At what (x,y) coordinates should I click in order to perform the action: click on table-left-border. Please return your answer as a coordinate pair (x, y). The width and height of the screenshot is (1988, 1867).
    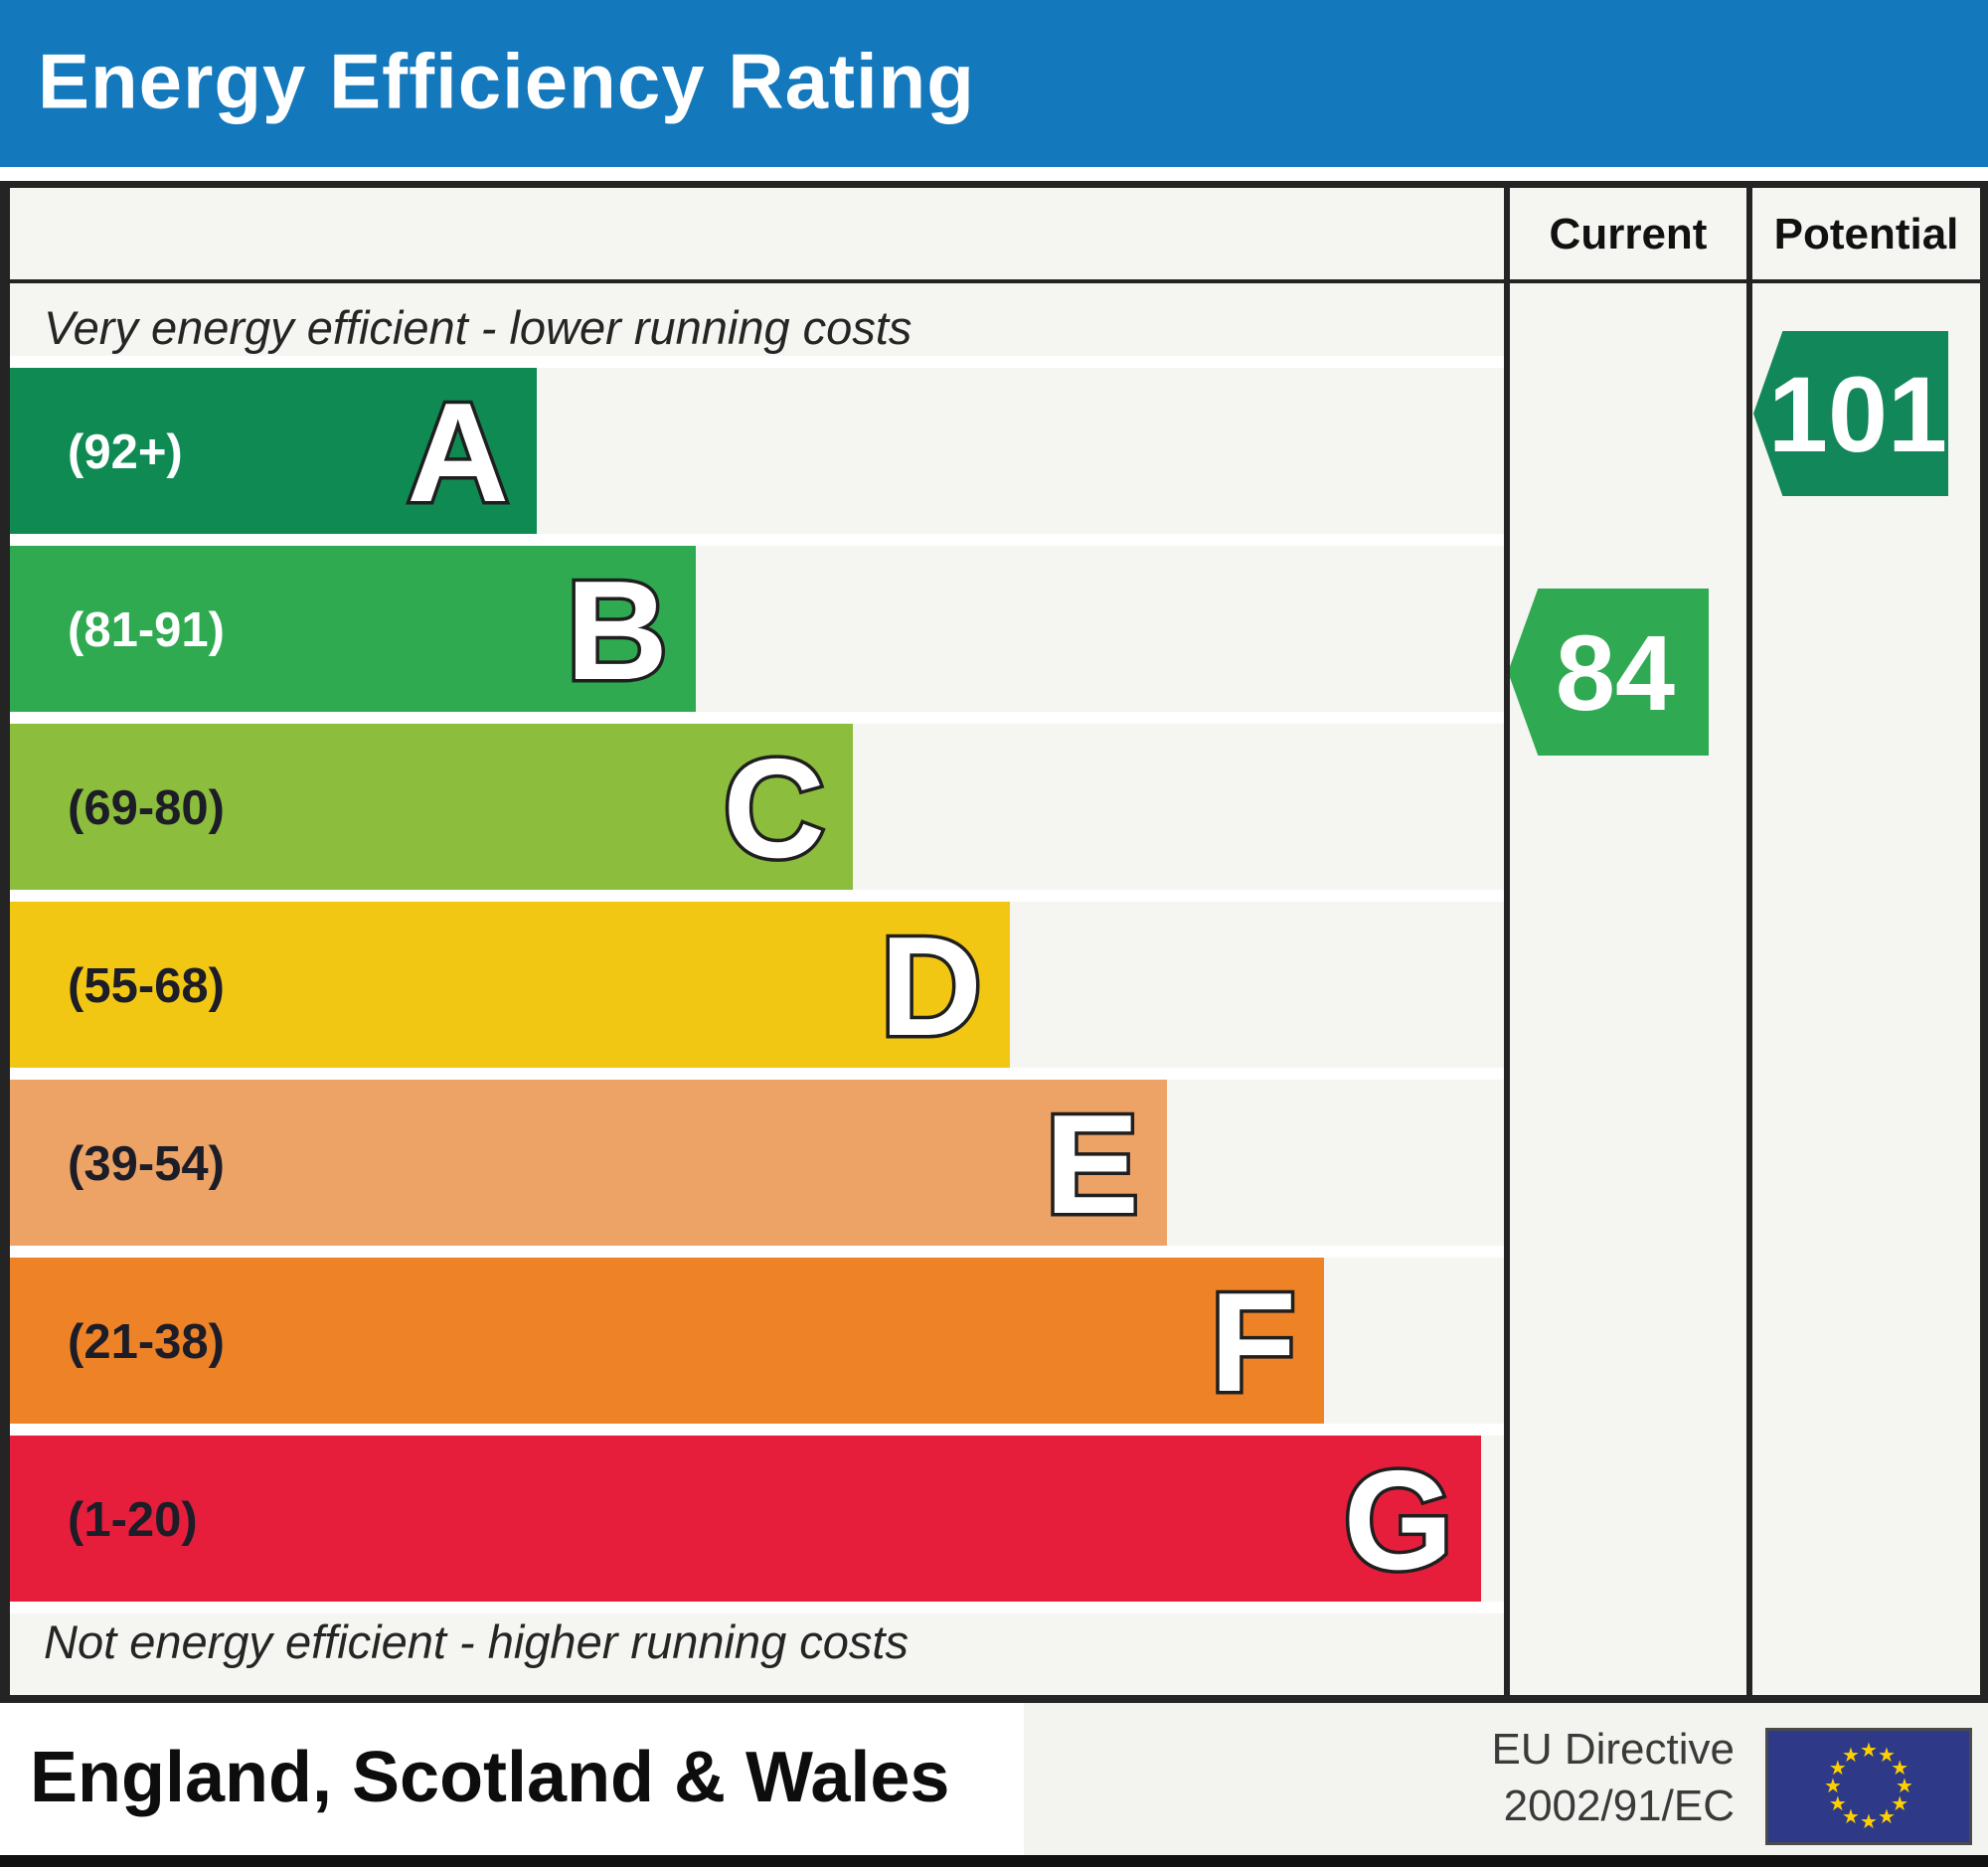
    Looking at the image, I should click on (5, 942).